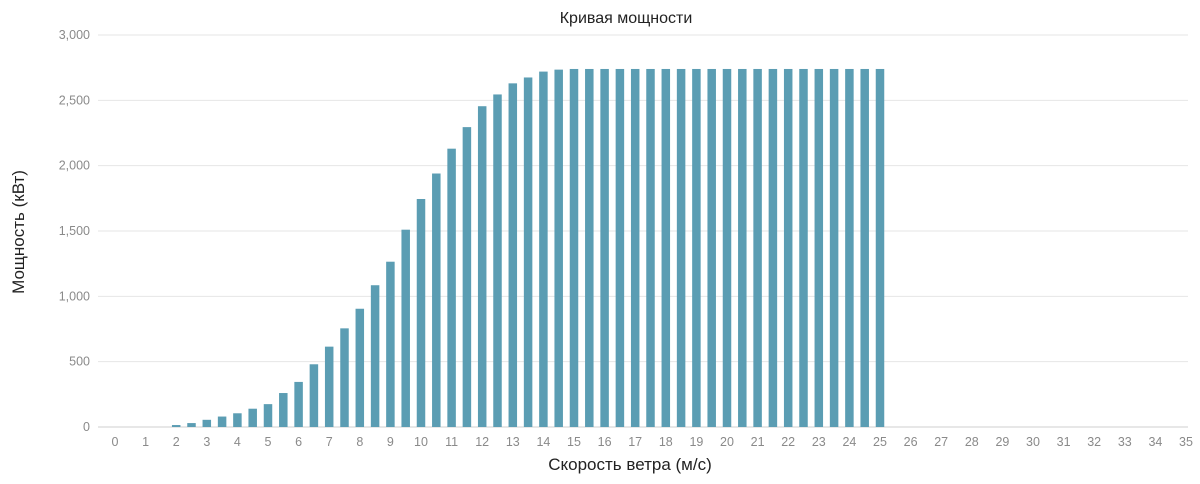 The image size is (1200, 484). I want to click on x-tick-label: 6, so click(298, 442).